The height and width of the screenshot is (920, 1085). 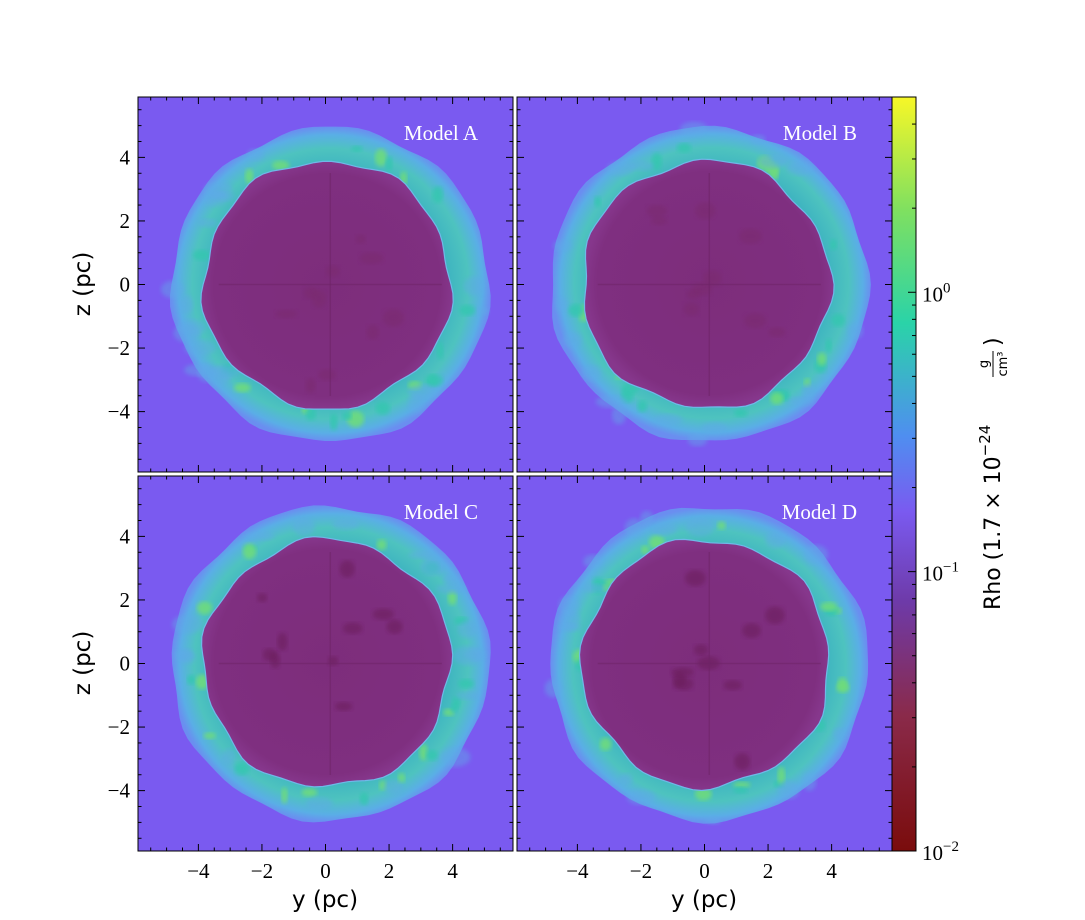 What do you see at coordinates (262, 871) in the screenshot?
I see `x-tick-label: −2` at bounding box center [262, 871].